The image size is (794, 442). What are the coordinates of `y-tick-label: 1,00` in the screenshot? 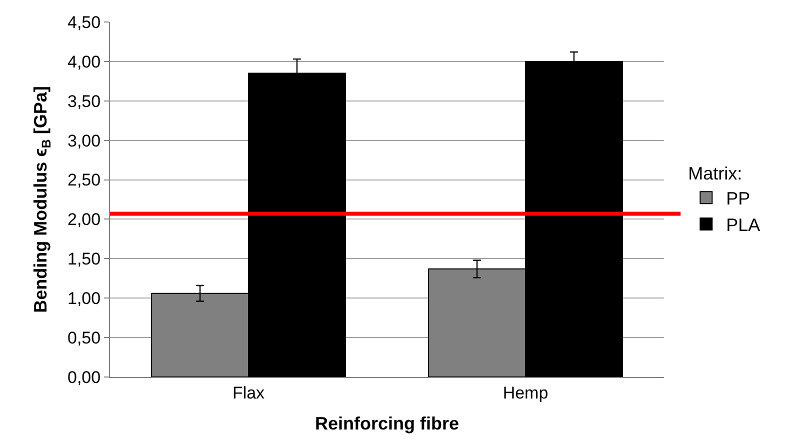 It's located at (84, 298).